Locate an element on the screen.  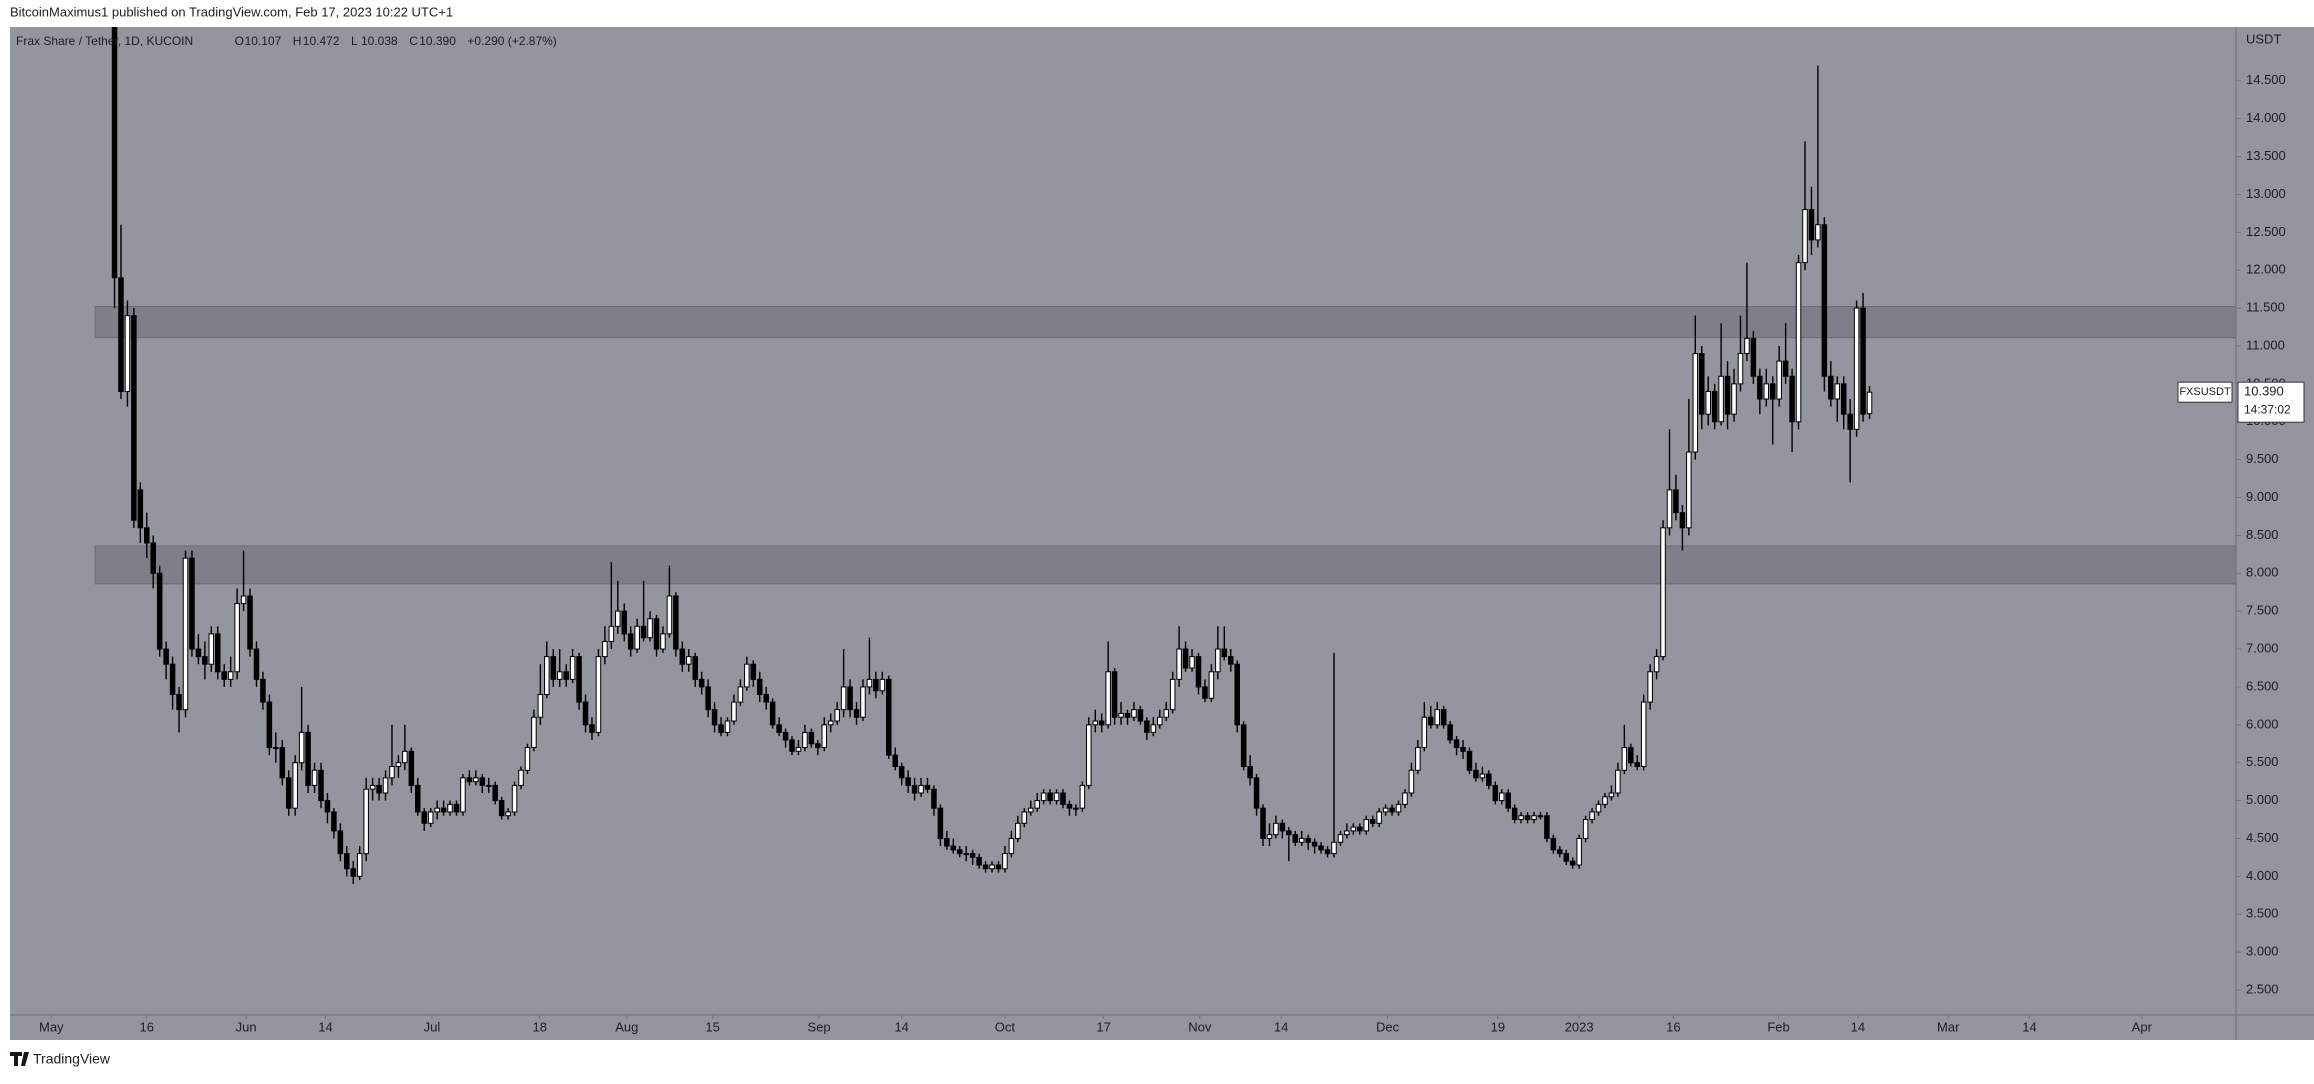
y-tick-label: 7.500 is located at coordinates (2262, 610).